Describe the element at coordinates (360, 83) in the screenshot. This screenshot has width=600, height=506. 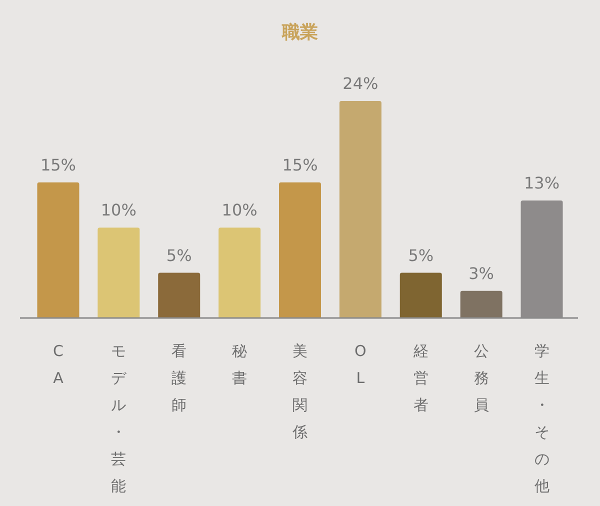
I see `data-label: 24%` at that location.